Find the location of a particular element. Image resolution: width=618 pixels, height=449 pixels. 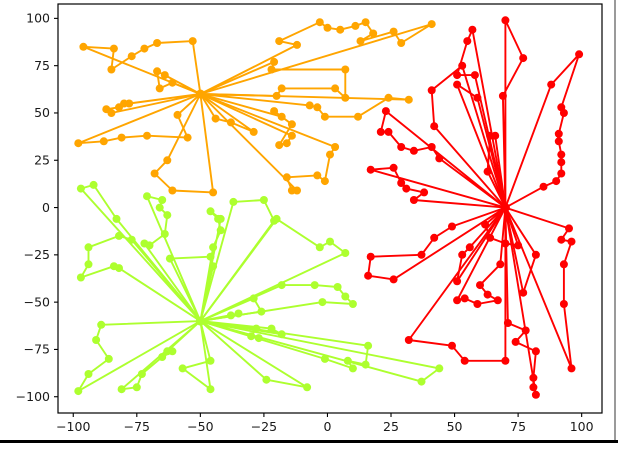

y-tick-label: −75 is located at coordinates (37, 349).